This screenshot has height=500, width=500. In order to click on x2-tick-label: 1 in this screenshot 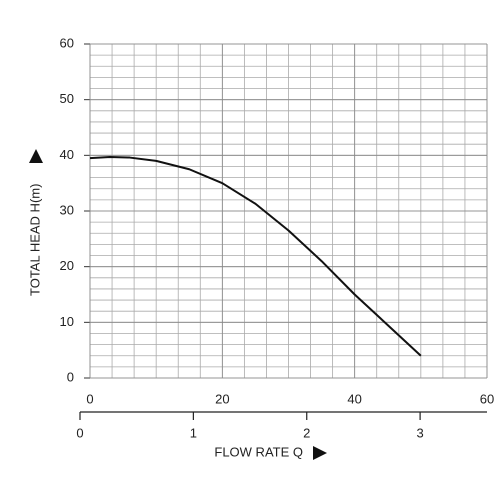, I will do `click(193, 432)`.